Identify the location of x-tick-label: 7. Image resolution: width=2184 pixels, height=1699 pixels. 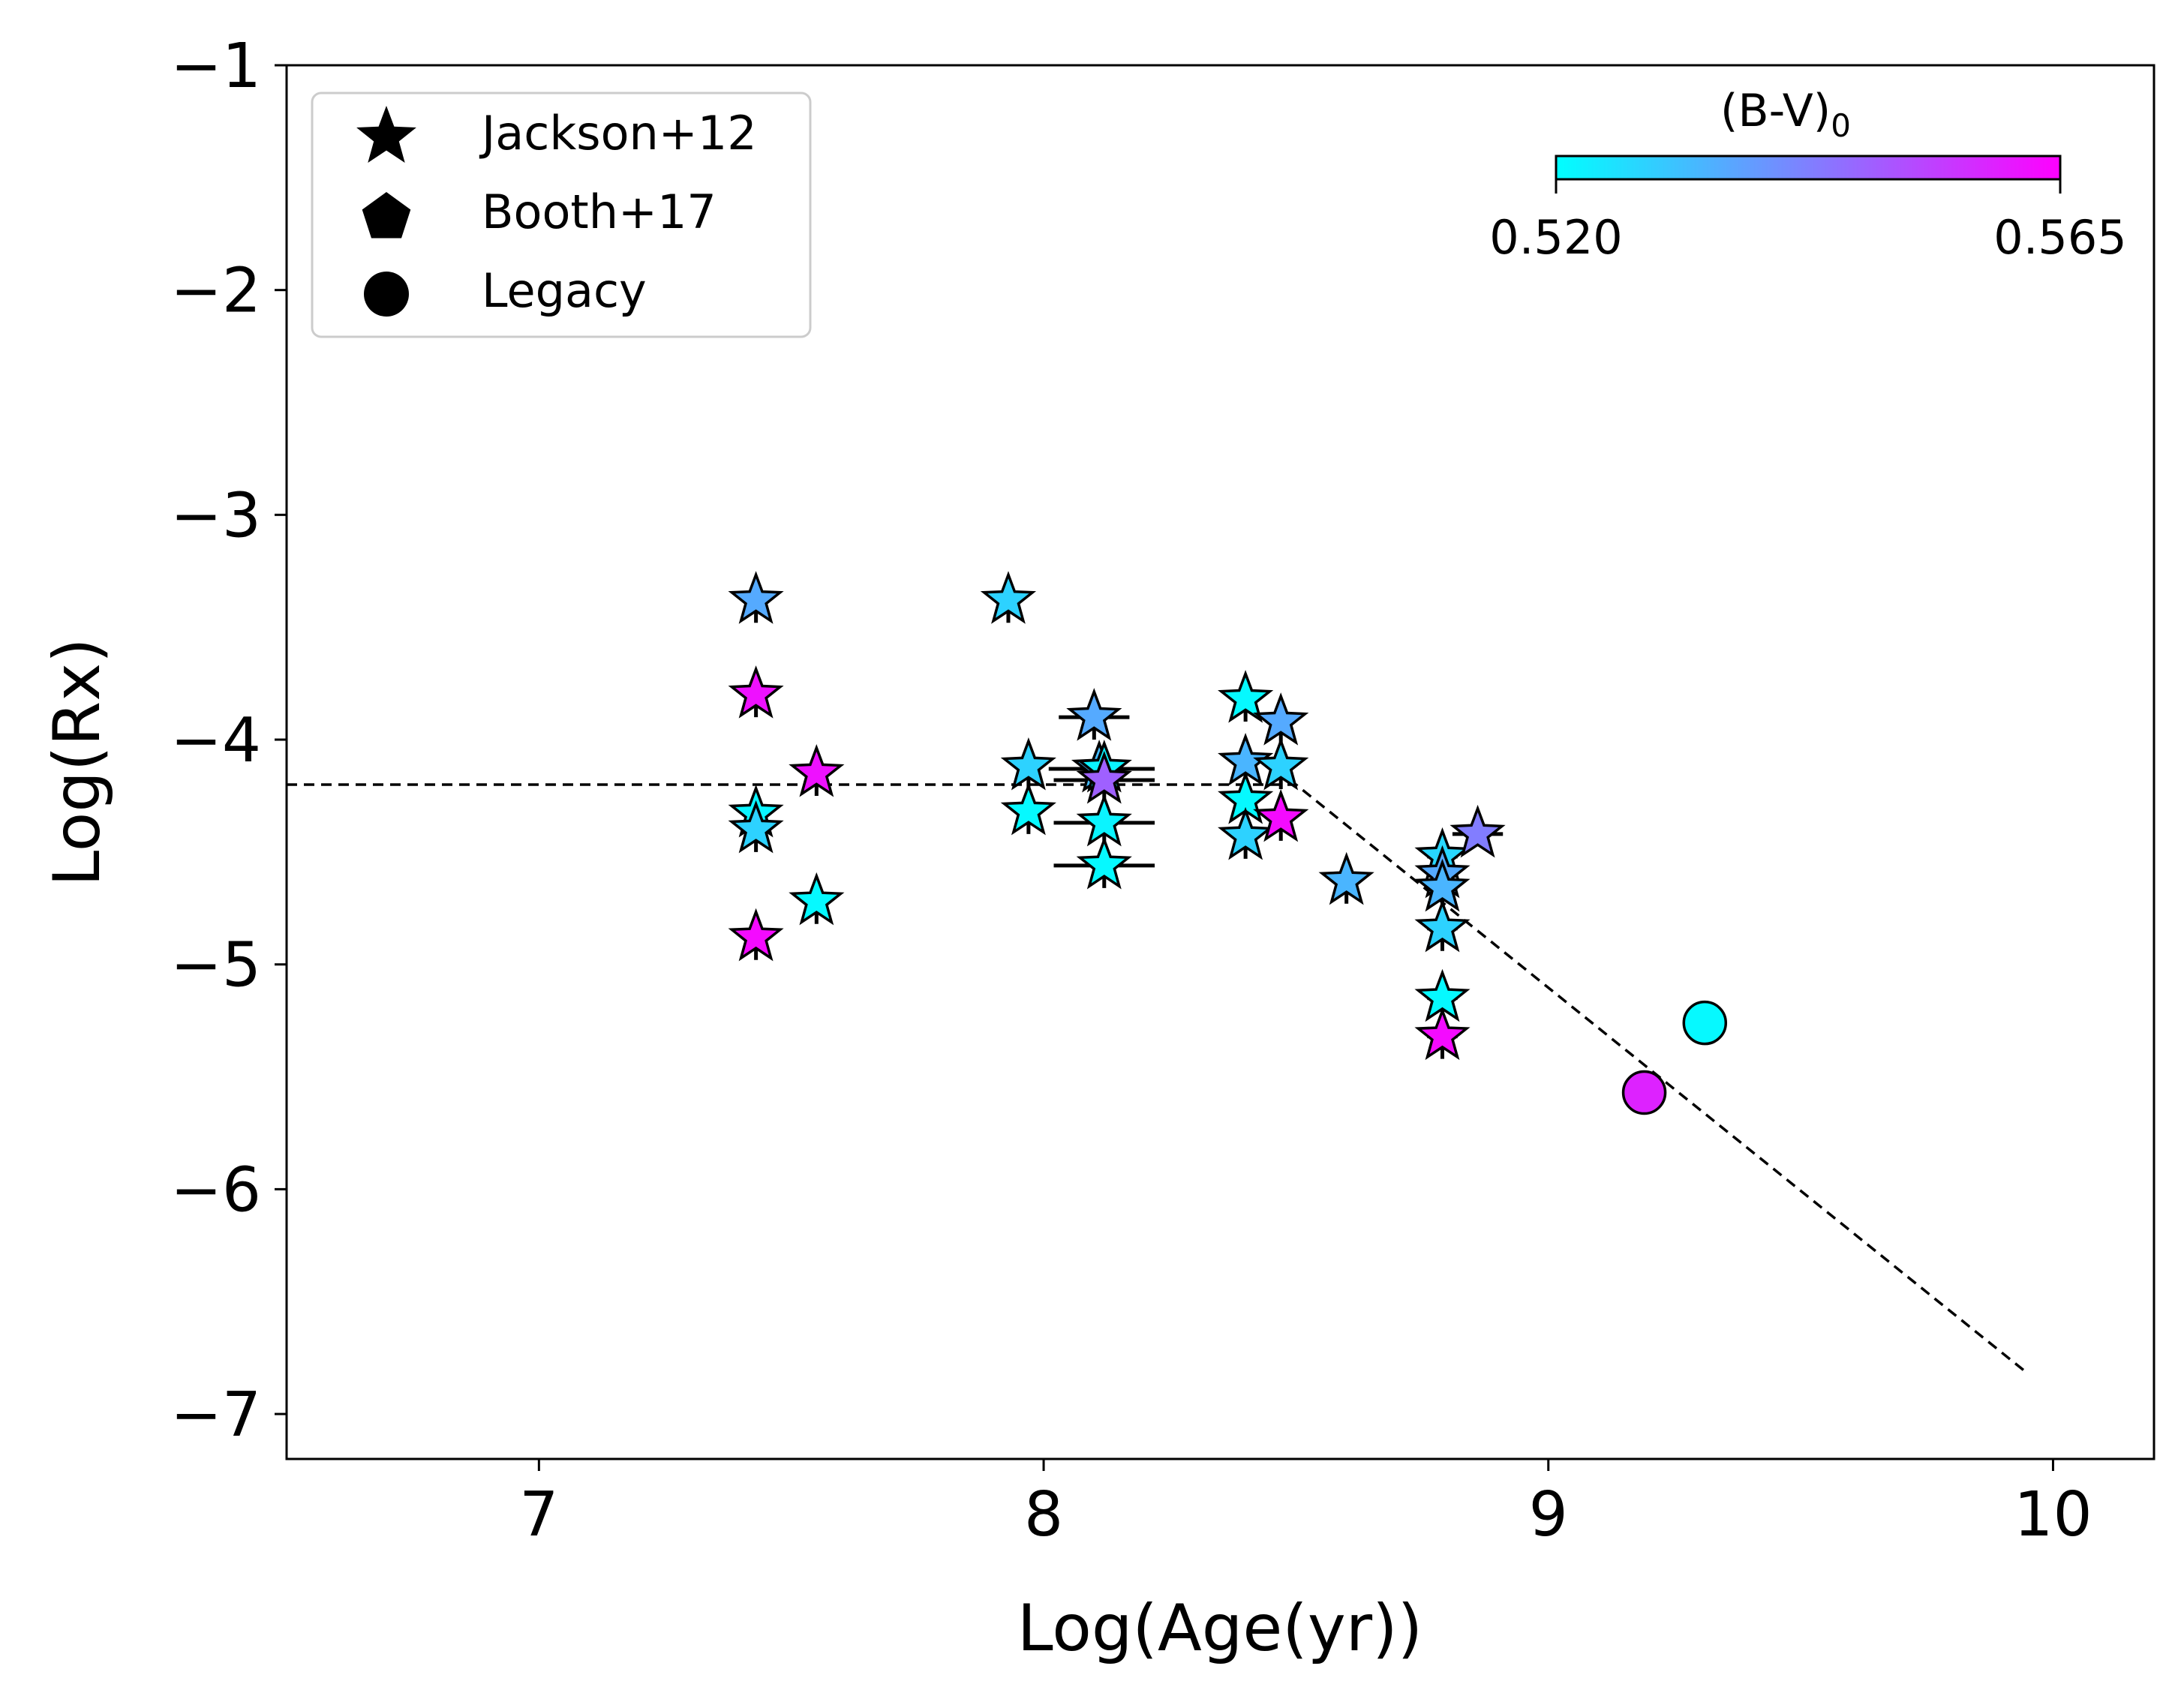
(538, 1514).